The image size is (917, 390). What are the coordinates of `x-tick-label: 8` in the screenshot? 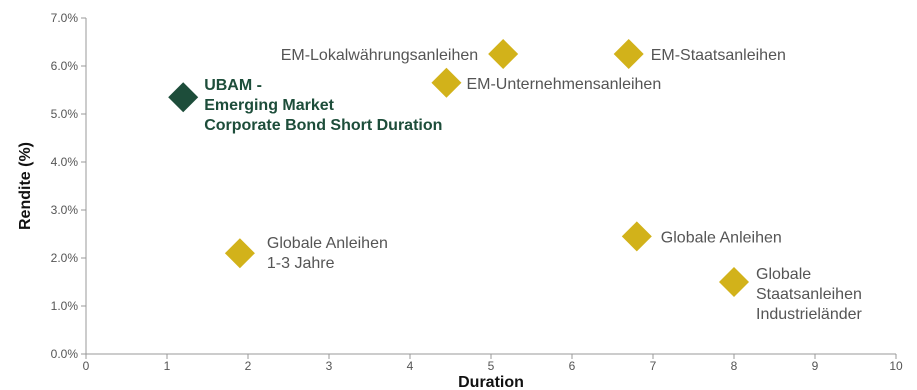 It's located at (734, 366).